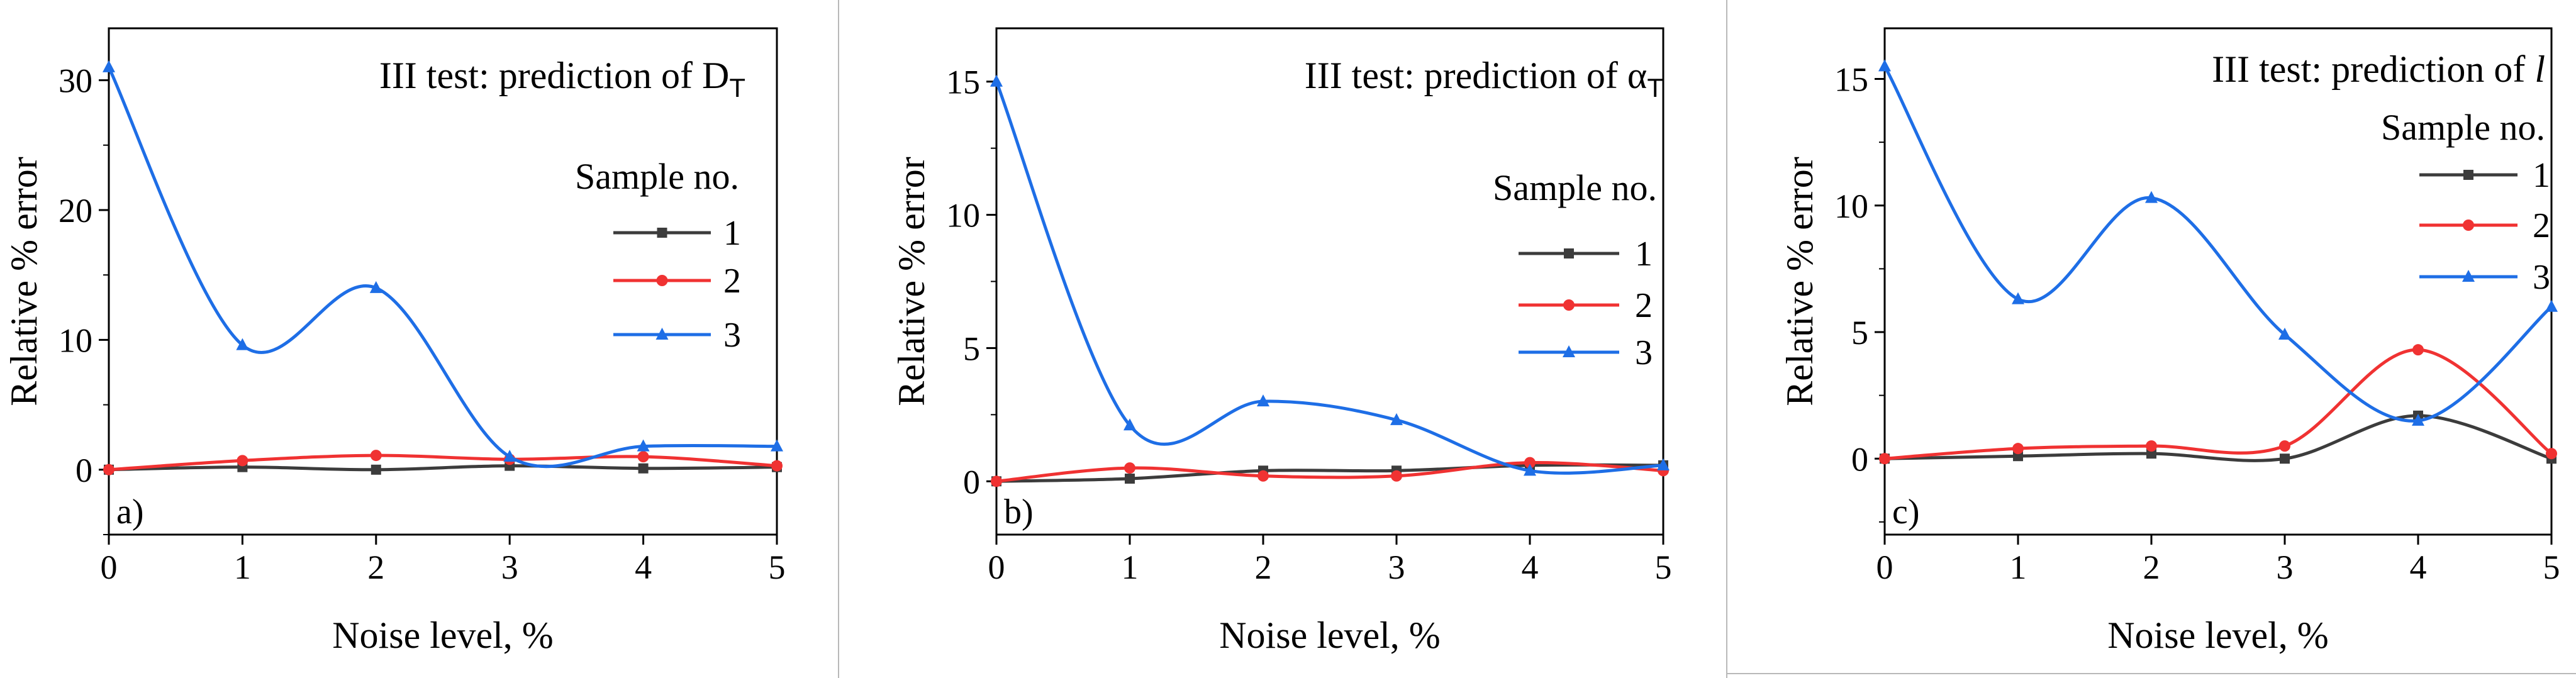  What do you see at coordinates (2373, 69) in the screenshot?
I see `chart-title-text: III test: prediction of` at bounding box center [2373, 69].